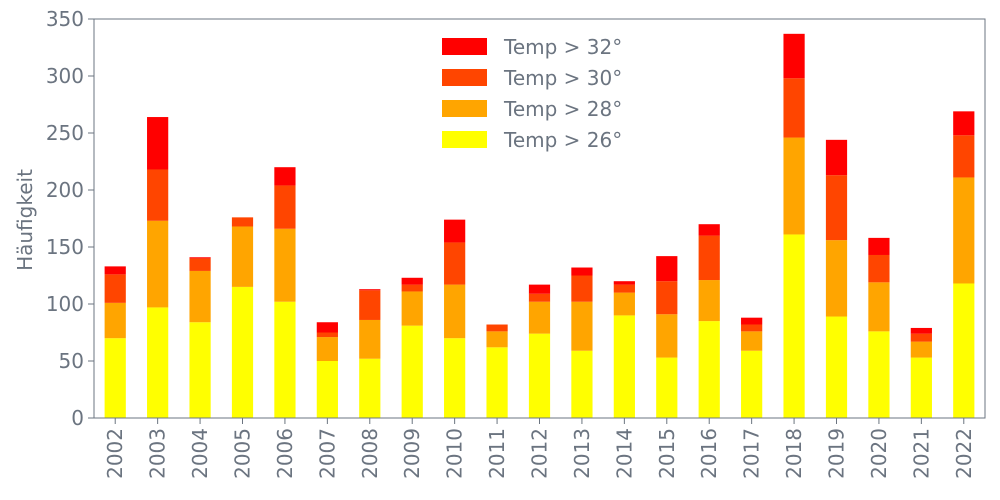  What do you see at coordinates (455, 231) in the screenshot?
I see `bar-segment-2010-s3` at bounding box center [455, 231].